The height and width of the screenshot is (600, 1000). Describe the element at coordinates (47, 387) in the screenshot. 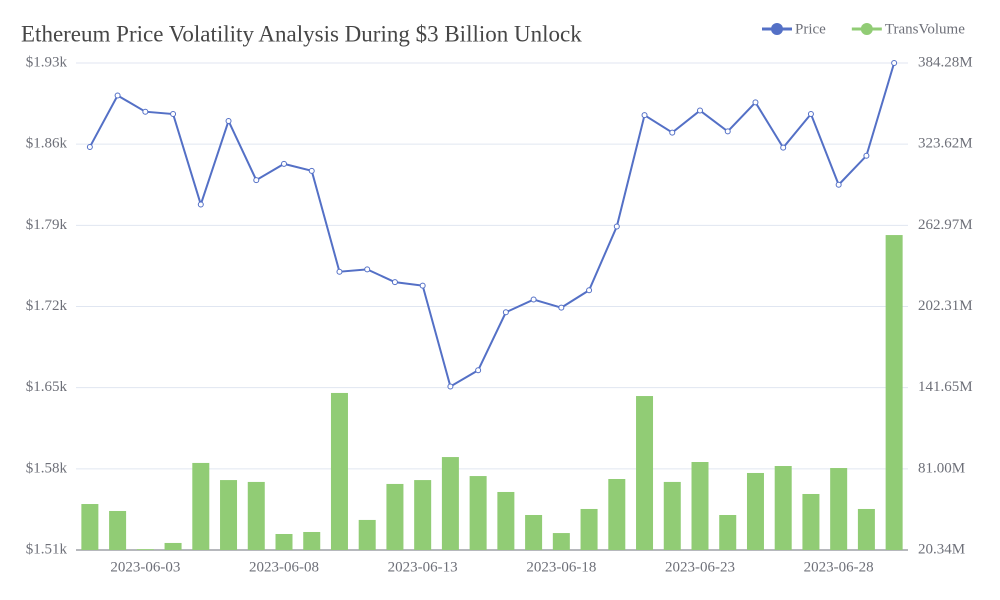

I see `y-tick-label: $1.65k` at that location.